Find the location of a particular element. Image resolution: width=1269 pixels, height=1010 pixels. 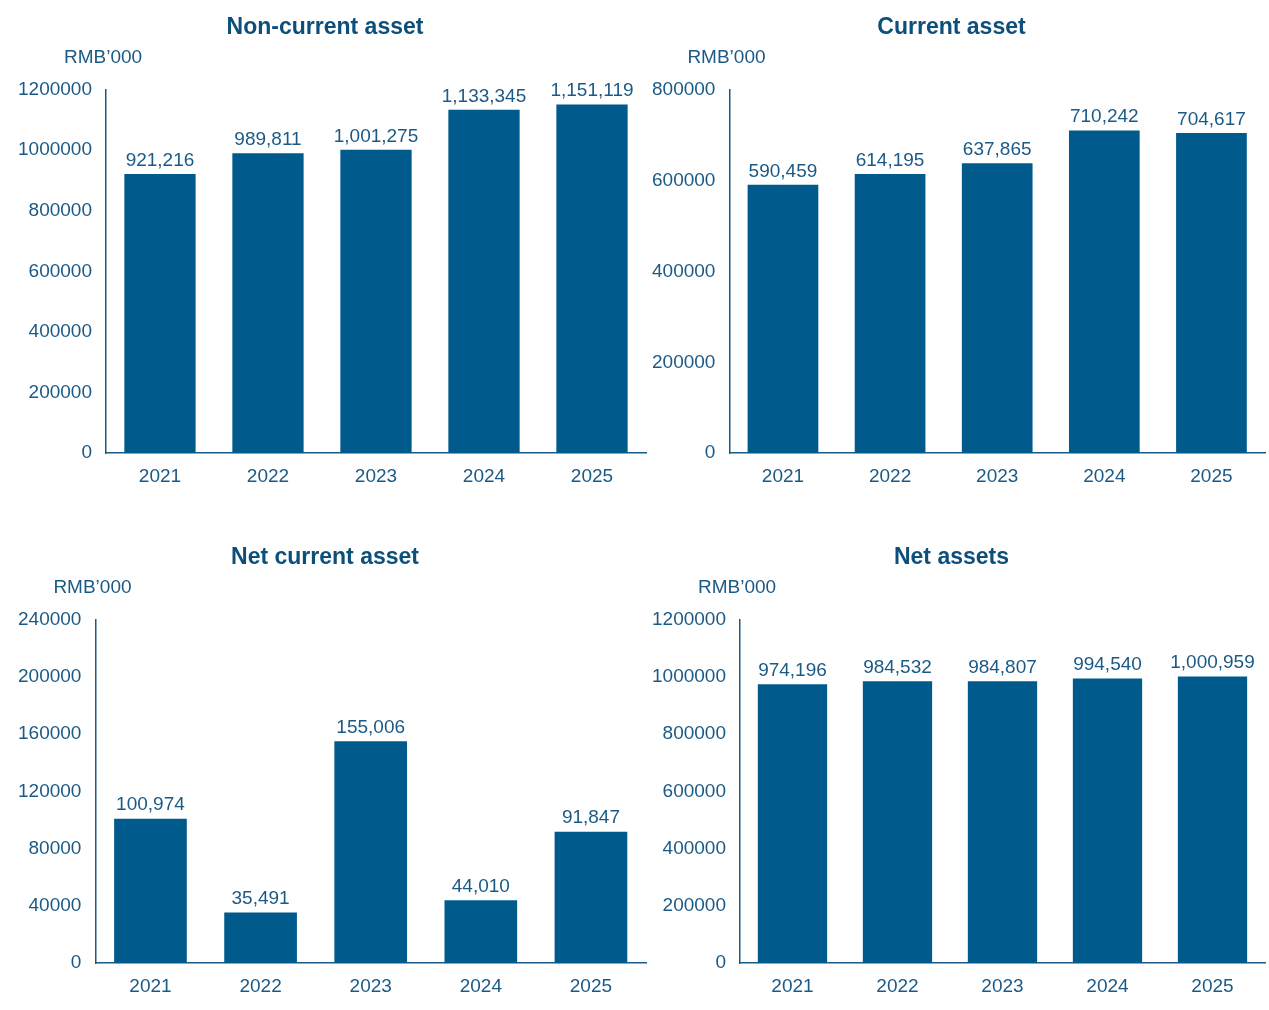

data-label: 614,195 is located at coordinates (890, 159).